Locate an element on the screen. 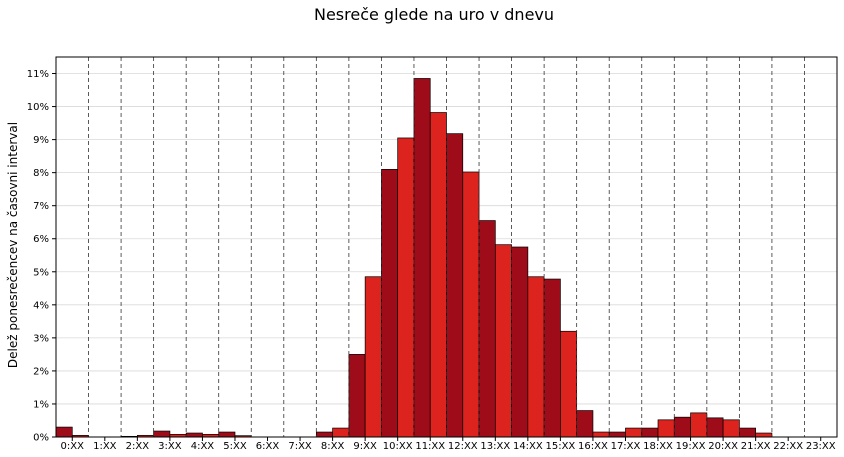 The image size is (844, 457). x-tick-label: 21:XX is located at coordinates (756, 446).